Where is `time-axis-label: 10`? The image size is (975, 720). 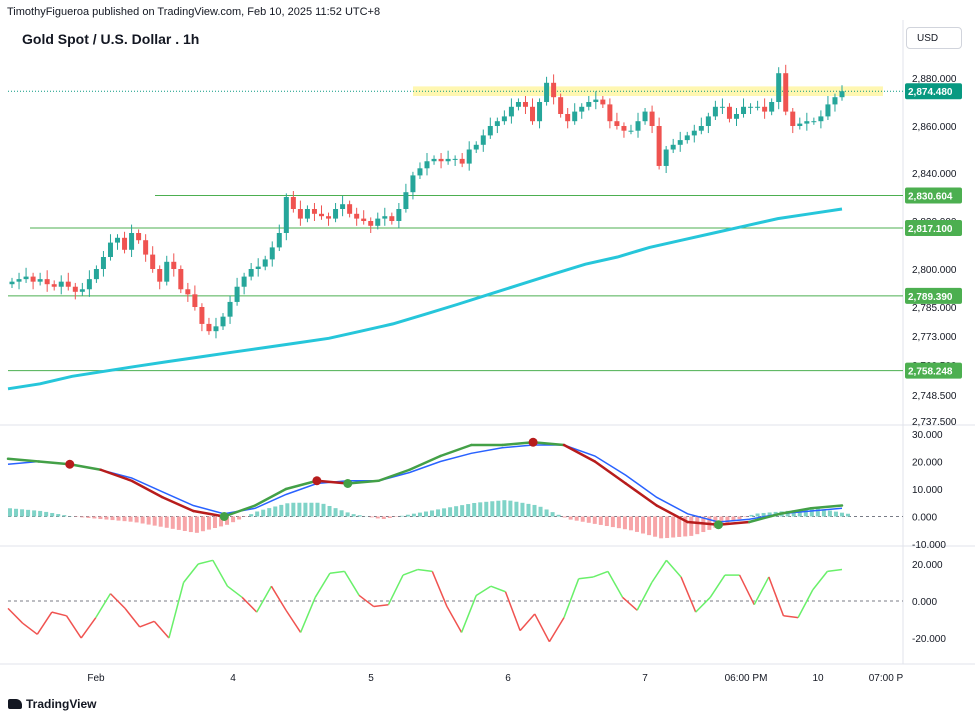
time-axis-label: 10 is located at coordinates (818, 678).